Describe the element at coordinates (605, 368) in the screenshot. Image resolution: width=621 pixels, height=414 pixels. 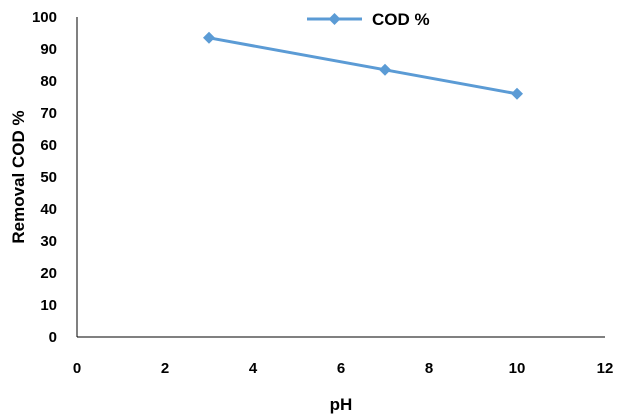
I see `x-tick-label: 12` at that location.